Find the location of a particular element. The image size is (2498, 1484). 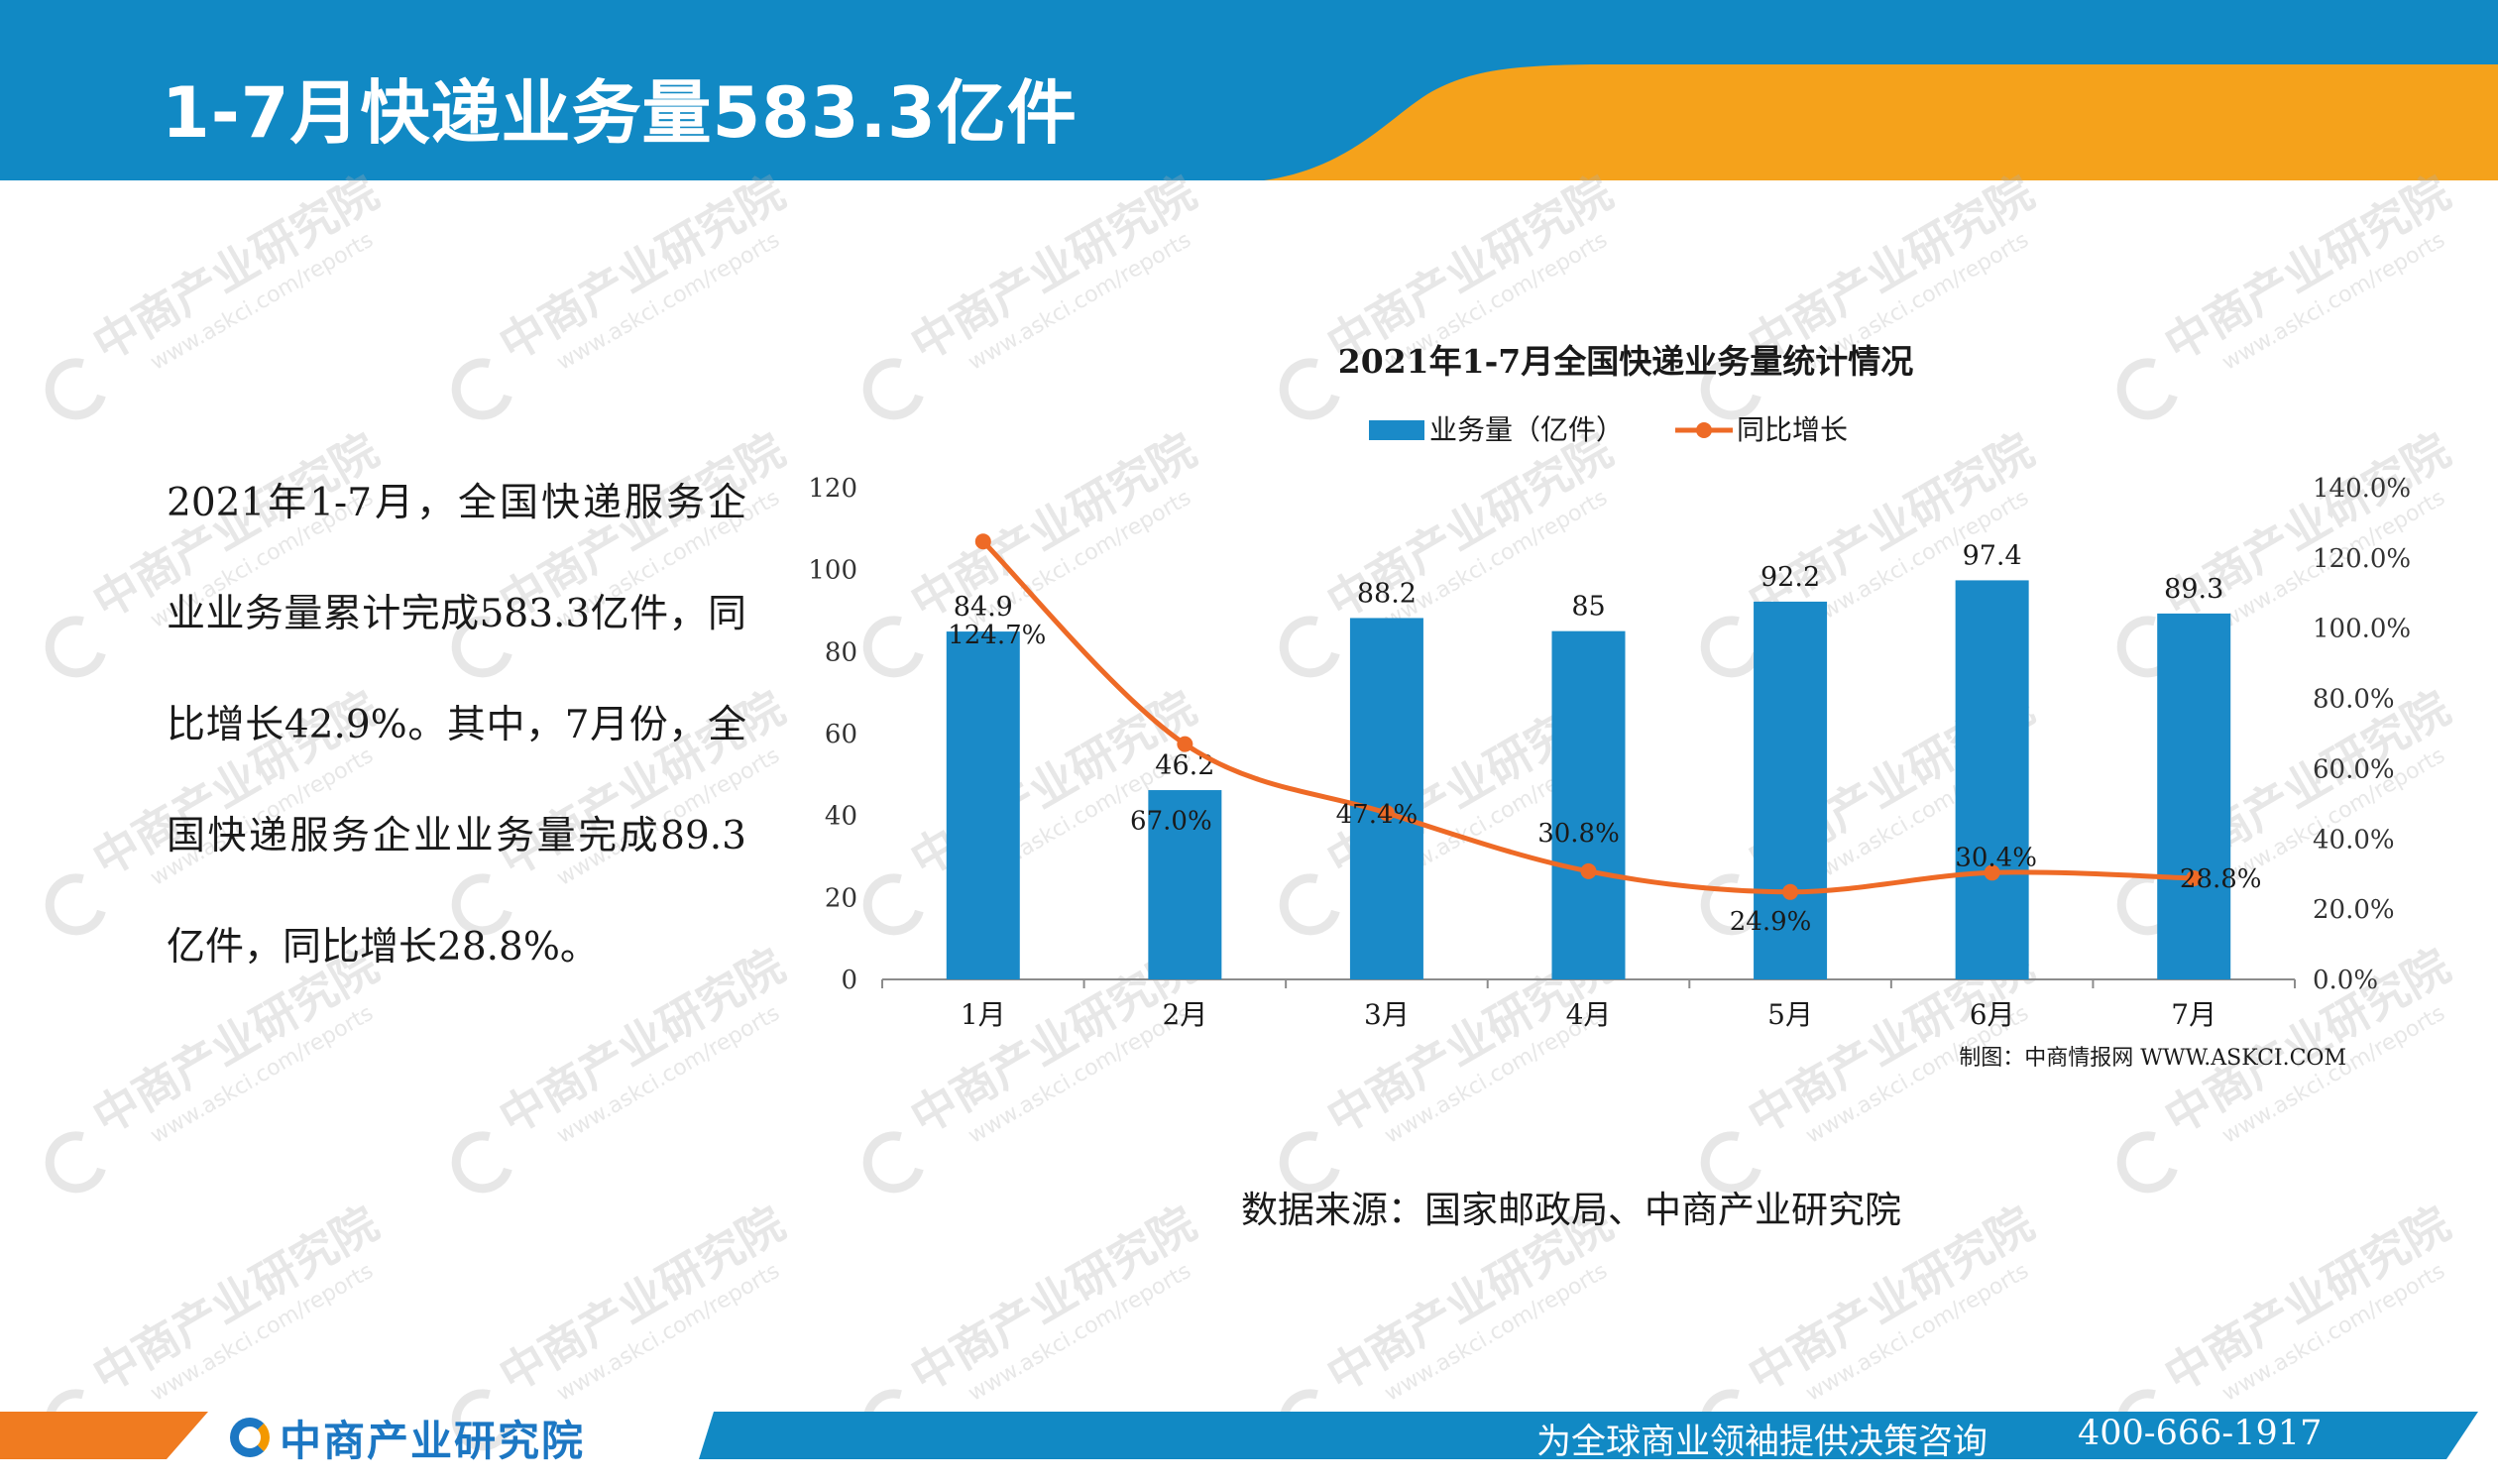

bar-value-label: 89.3 is located at coordinates (2193, 589).